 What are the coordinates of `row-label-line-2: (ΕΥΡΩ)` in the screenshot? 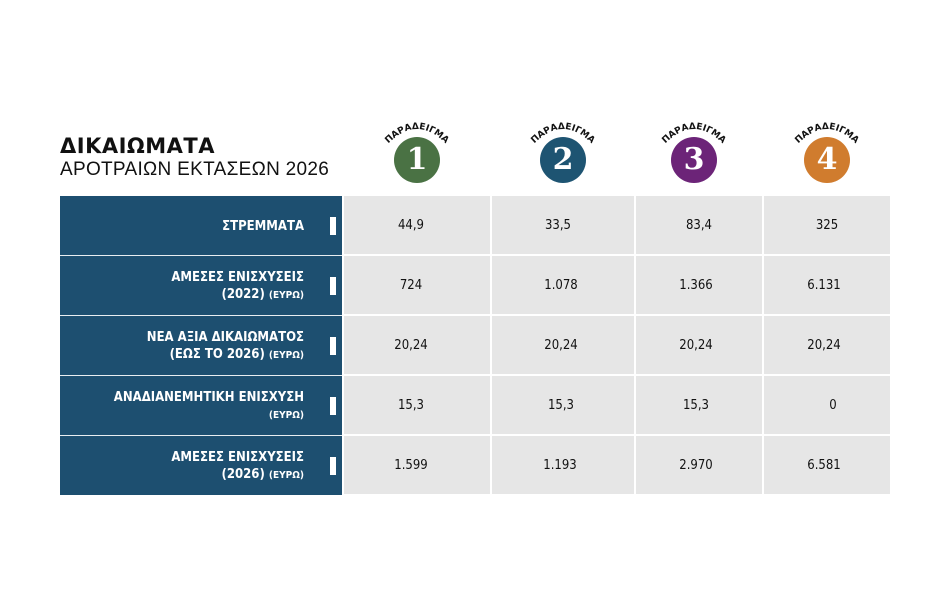 It's located at (286, 415).